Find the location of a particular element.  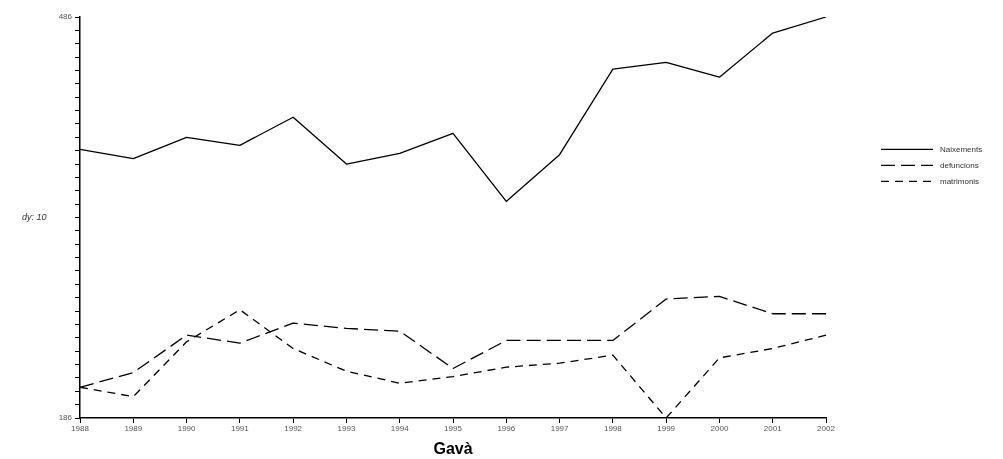

x-tick-label: 1993 is located at coordinates (346, 428).